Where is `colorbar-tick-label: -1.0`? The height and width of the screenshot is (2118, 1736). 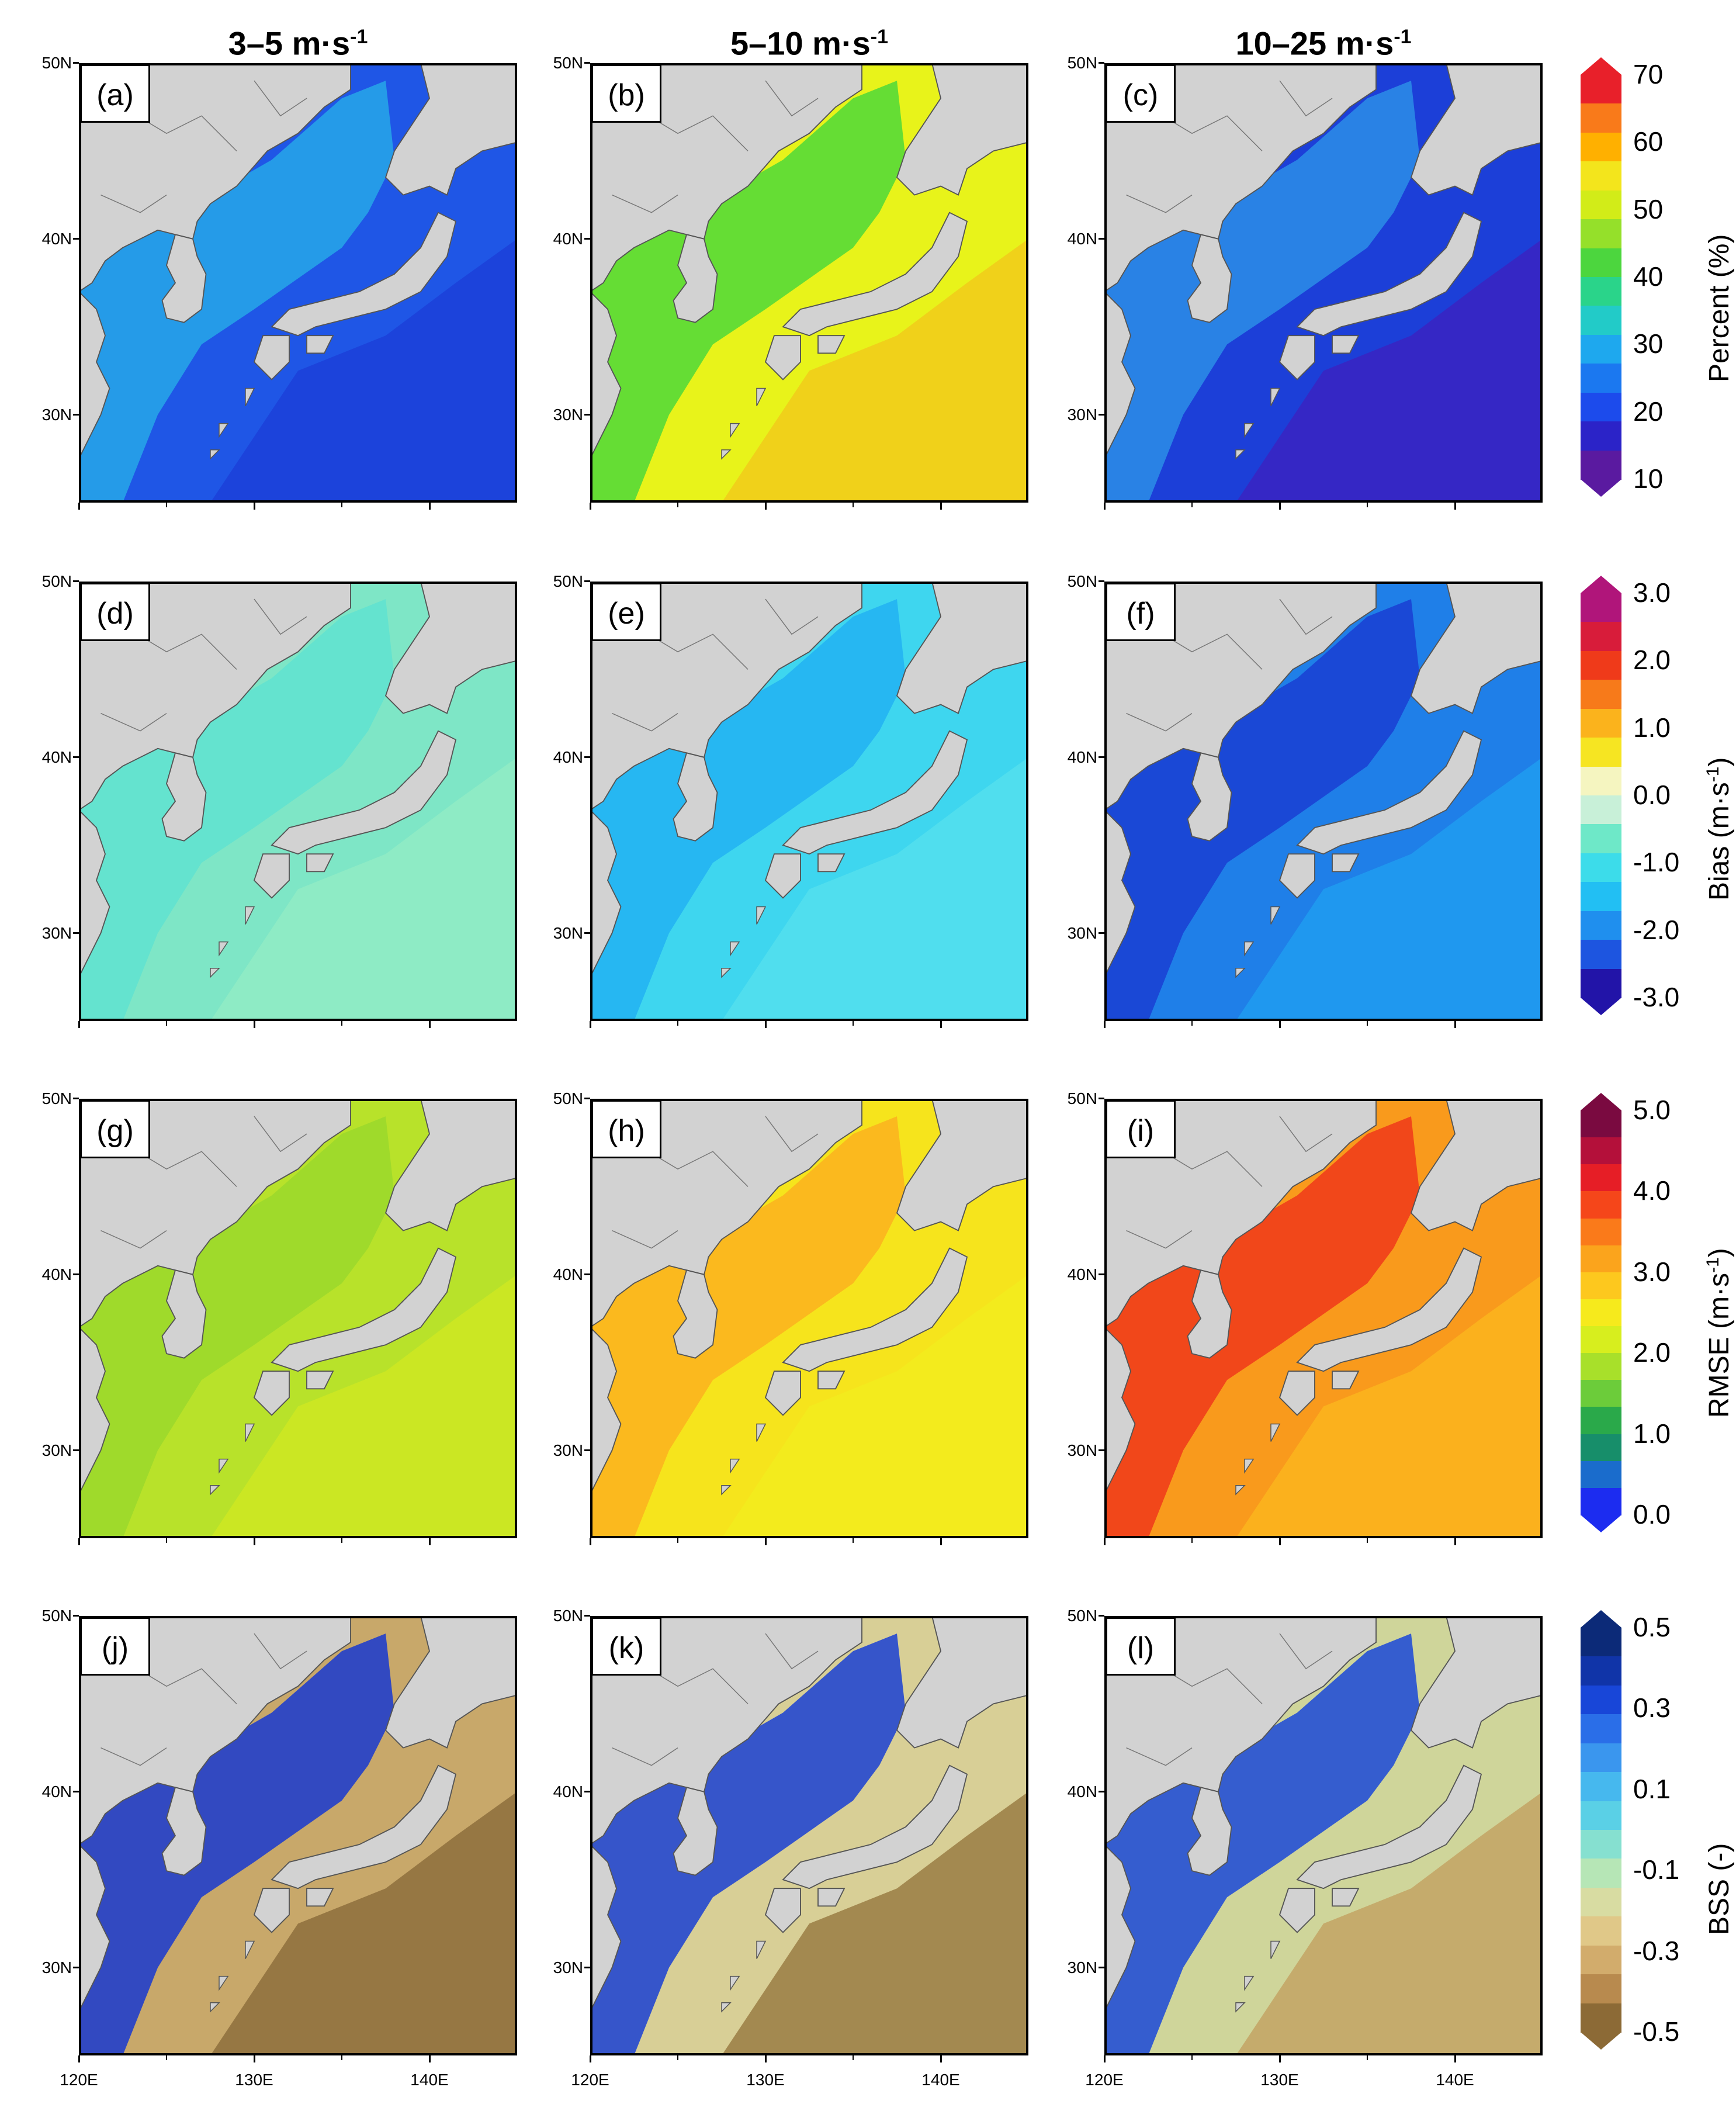
colorbar-tick-label: -1.0 is located at coordinates (1656, 863).